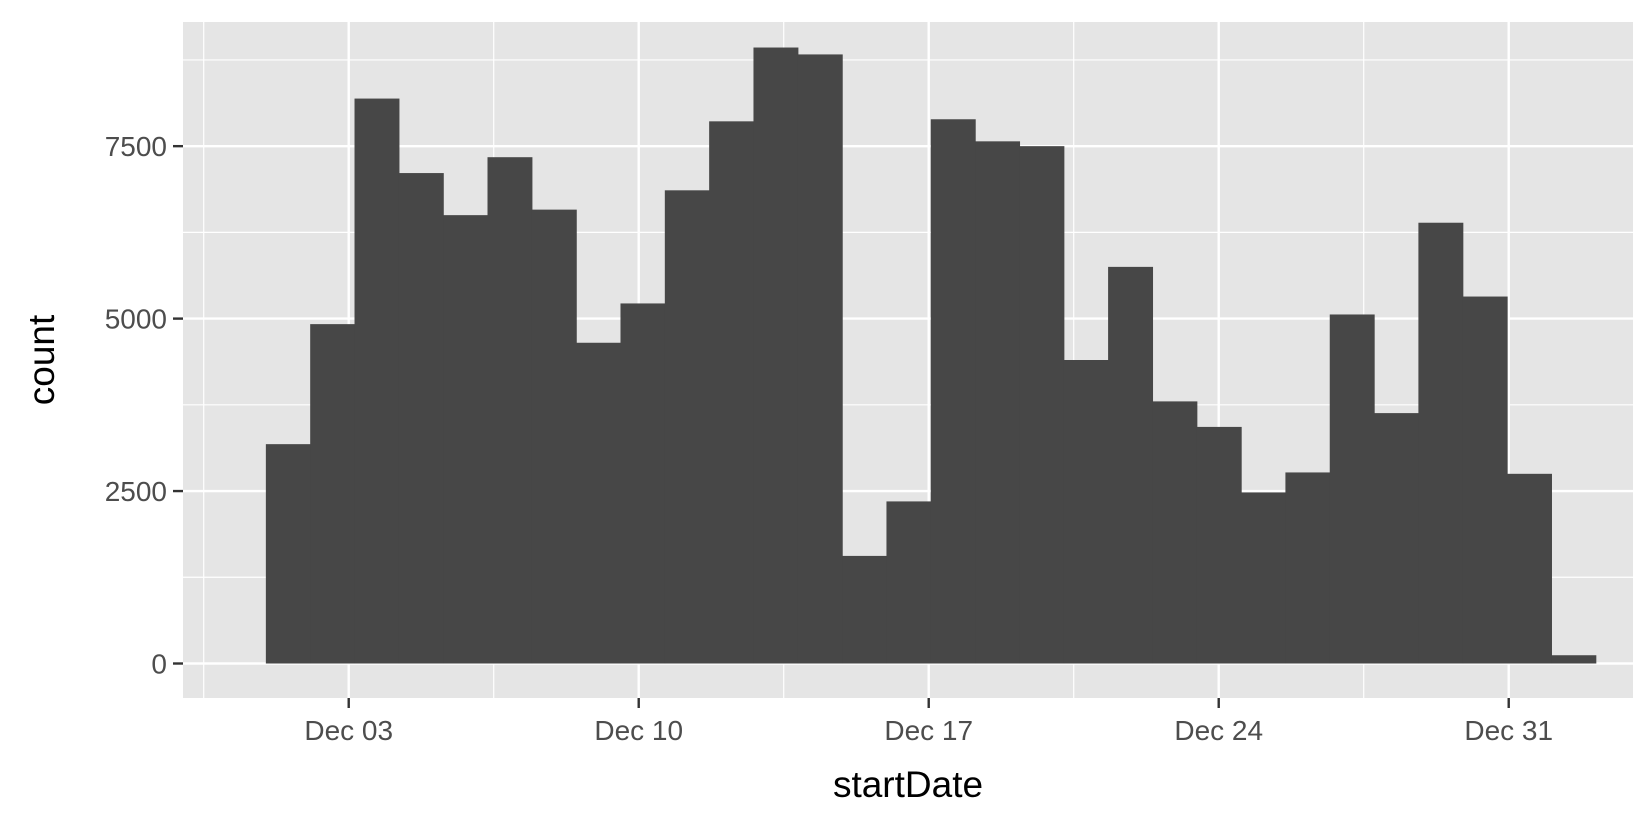 The width and height of the screenshot is (1650, 825). I want to click on x-tick-label: Dec 31, so click(1508, 730).